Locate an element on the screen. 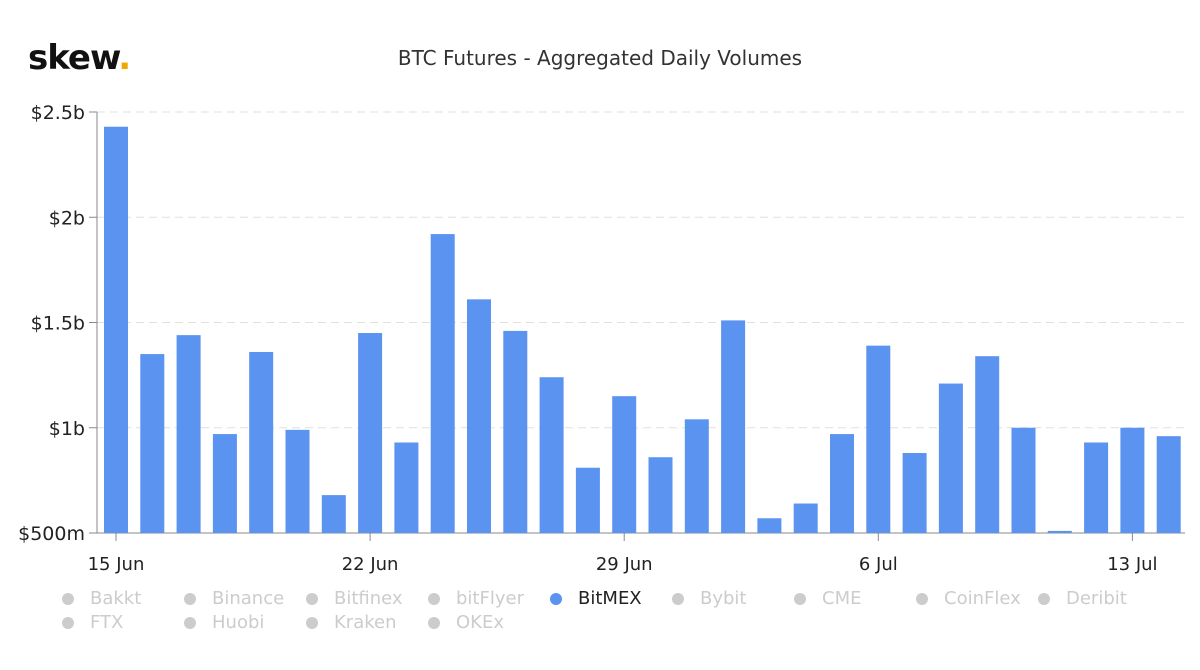 The height and width of the screenshot is (670, 1200). legend-item-bitfinex: Bitfinex is located at coordinates (354, 598).